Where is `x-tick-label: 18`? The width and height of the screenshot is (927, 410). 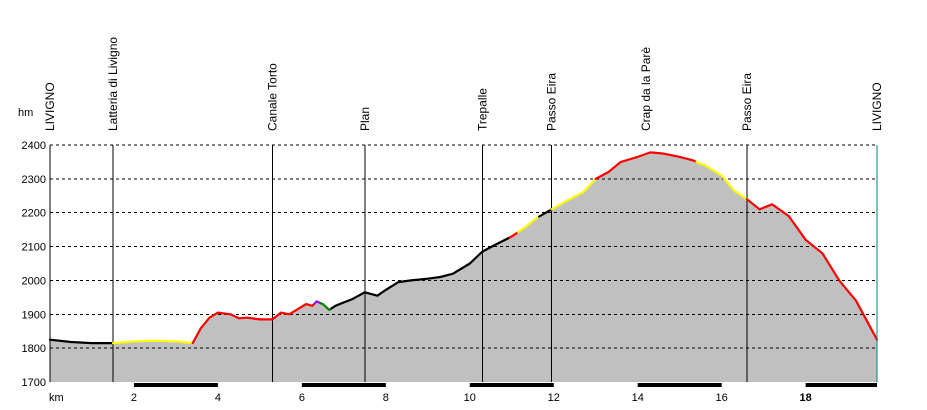
x-tick-label: 18 is located at coordinates (806, 398).